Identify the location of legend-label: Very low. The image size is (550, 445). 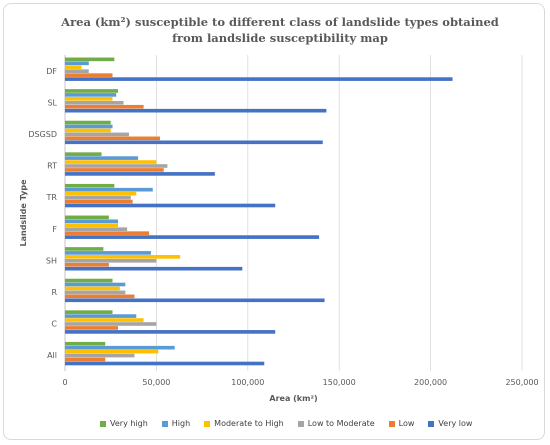
(455, 423).